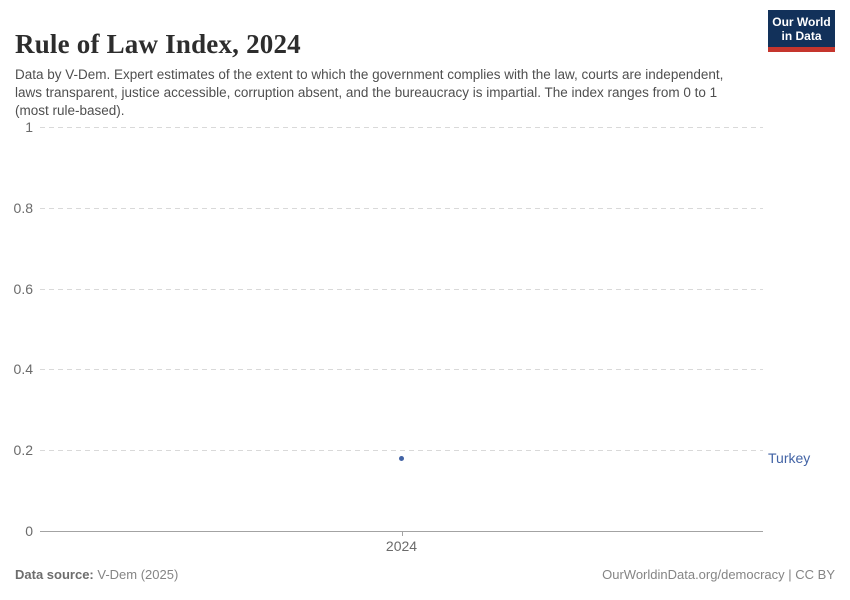 The width and height of the screenshot is (850, 600). I want to click on ytick-label-0.2: 0.2, so click(23, 450).